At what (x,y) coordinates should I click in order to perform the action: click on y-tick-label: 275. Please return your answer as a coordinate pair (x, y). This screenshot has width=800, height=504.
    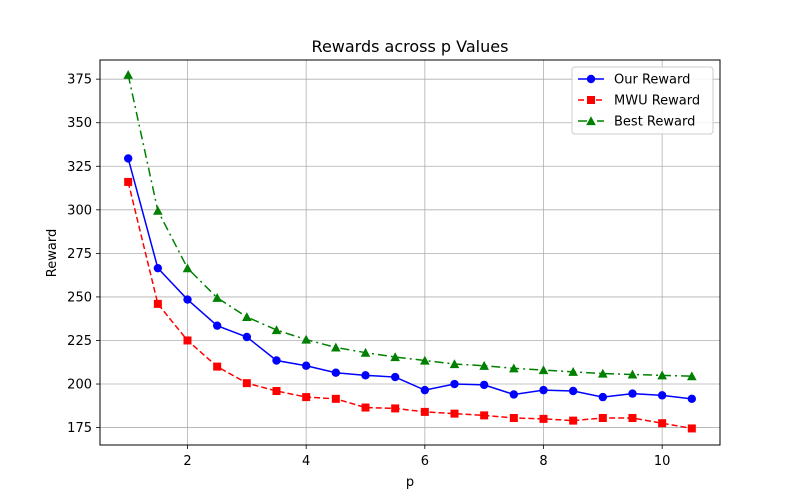
    Looking at the image, I should click on (79, 254).